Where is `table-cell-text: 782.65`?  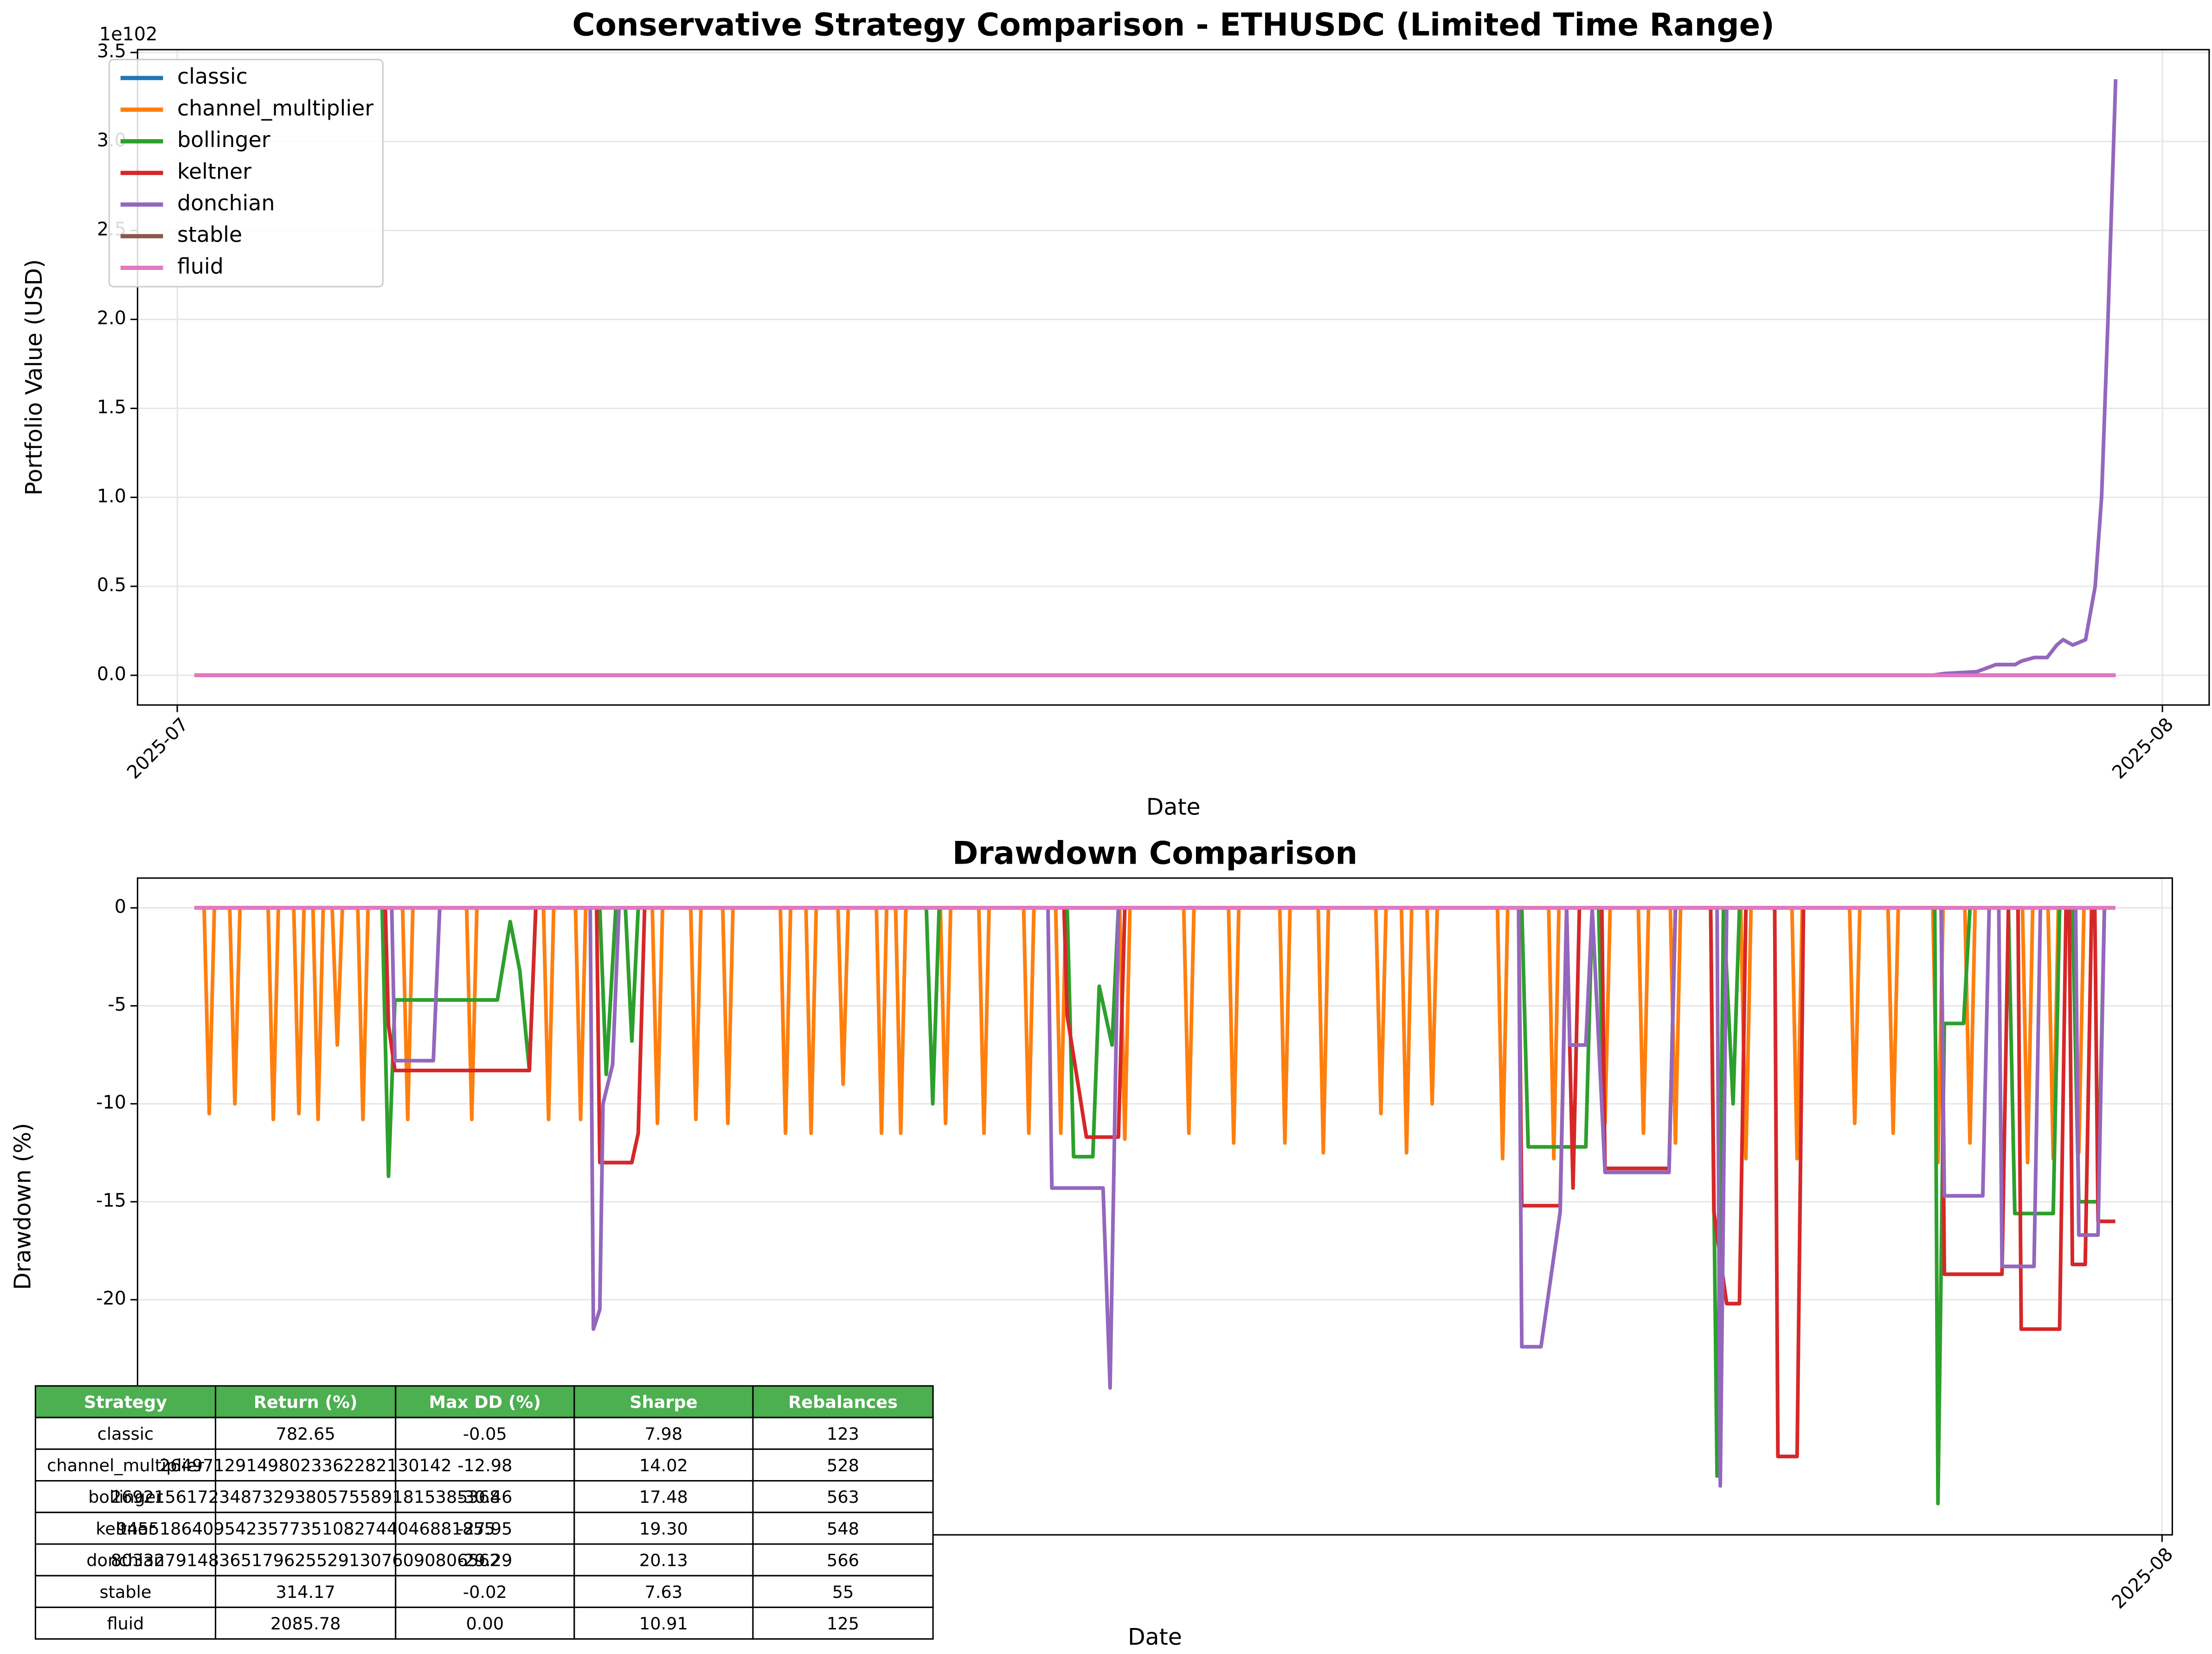 table-cell-text: 782.65 is located at coordinates (305, 1434).